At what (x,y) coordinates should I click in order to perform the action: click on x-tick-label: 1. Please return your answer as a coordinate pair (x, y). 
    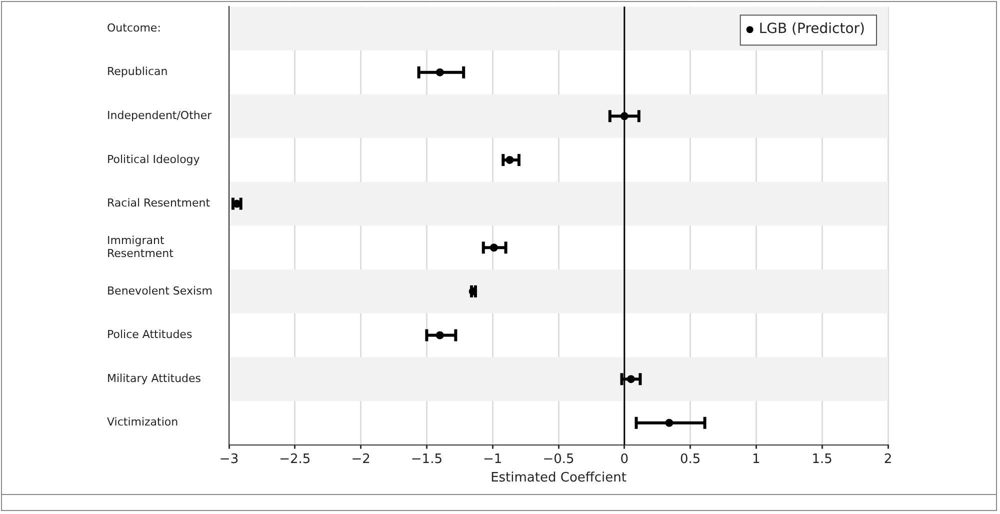
    Looking at the image, I should click on (756, 459).